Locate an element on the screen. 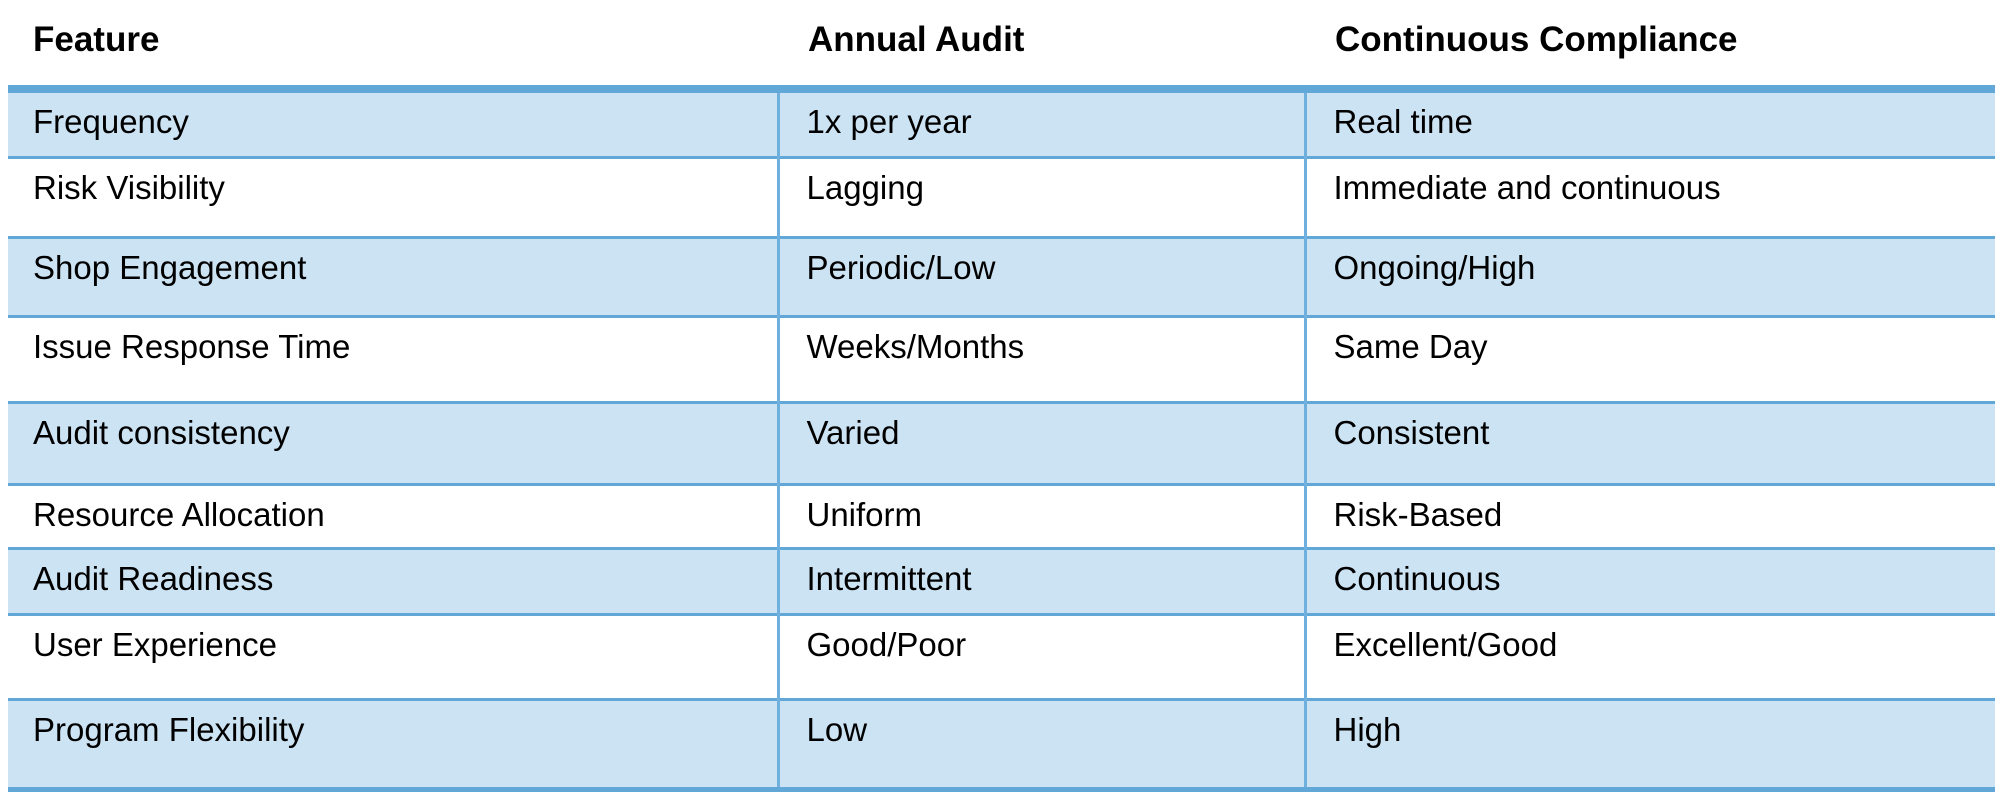 The height and width of the screenshot is (800, 2006). cell-continuous-compliance: Continuous is located at coordinates (1649, 581).